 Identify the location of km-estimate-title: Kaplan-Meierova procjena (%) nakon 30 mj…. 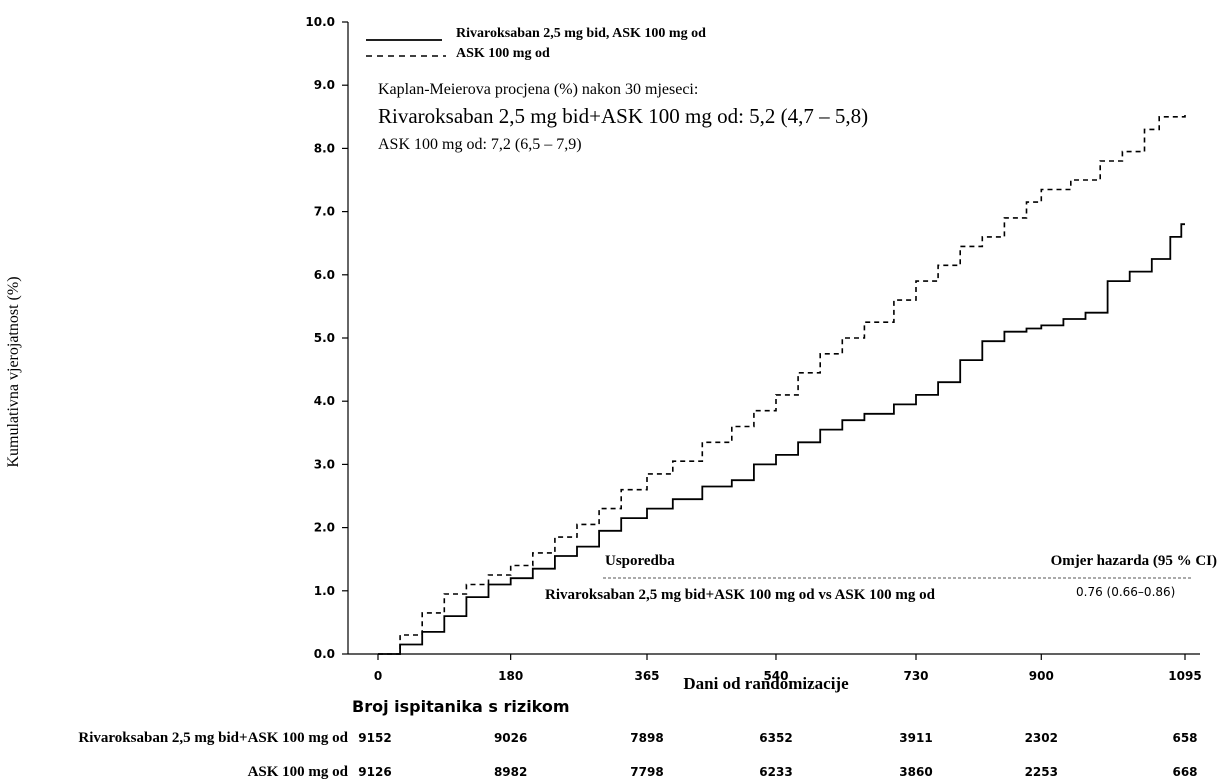
(538, 89).